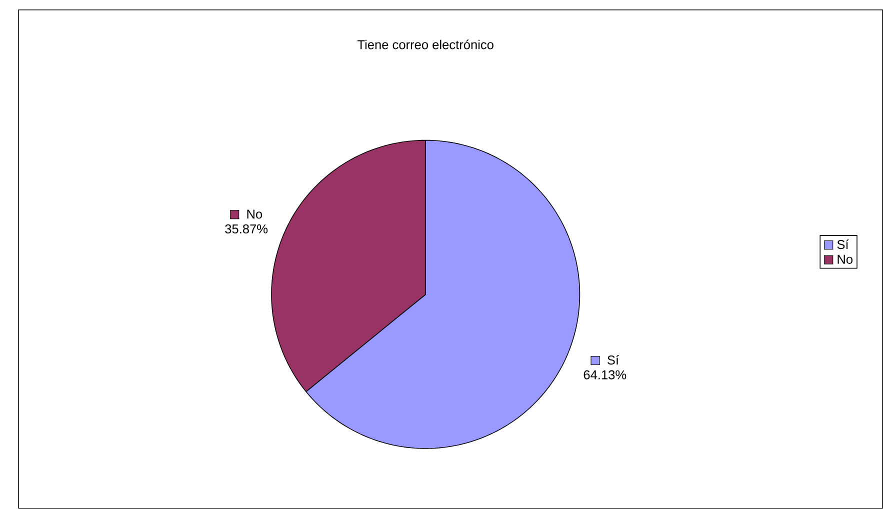 This screenshot has width=883, height=509. What do you see at coordinates (605, 375) in the screenshot?
I see `data-label: 64.13%` at bounding box center [605, 375].